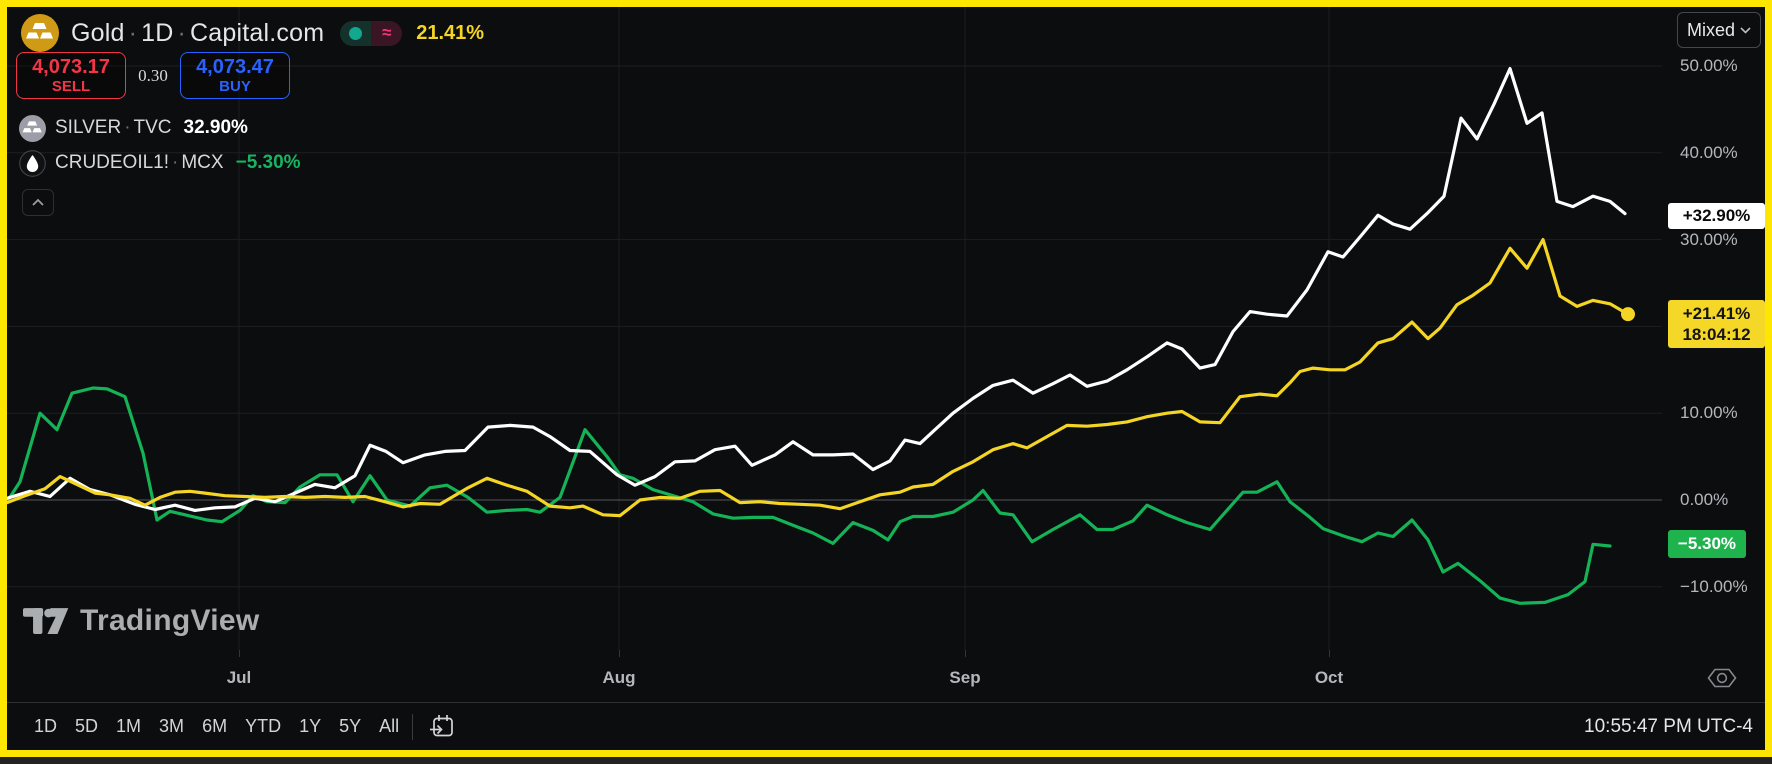 The height and width of the screenshot is (764, 1772). What do you see at coordinates (350, 726) in the screenshot?
I see `range-button-5y: 5Y` at bounding box center [350, 726].